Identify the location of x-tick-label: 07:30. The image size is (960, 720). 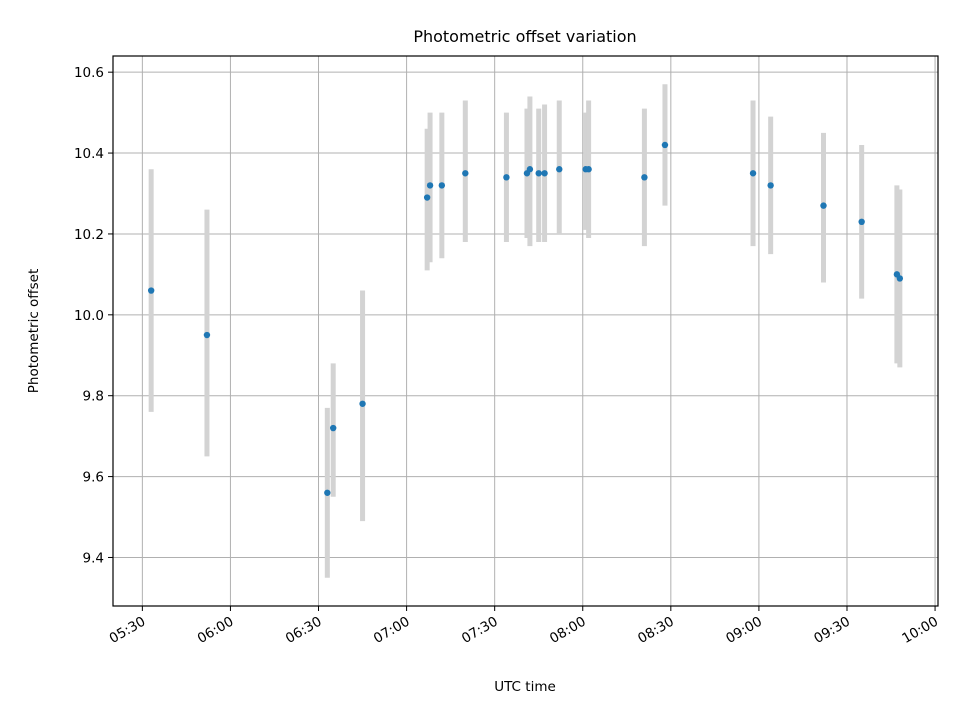
(480, 630).